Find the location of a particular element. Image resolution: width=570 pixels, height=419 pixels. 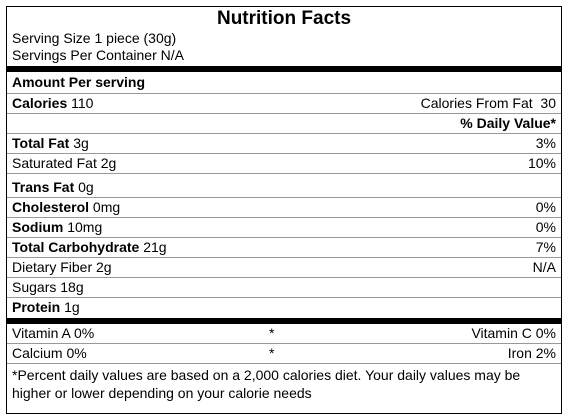

protein-row: Protein 1g is located at coordinates (284, 307).